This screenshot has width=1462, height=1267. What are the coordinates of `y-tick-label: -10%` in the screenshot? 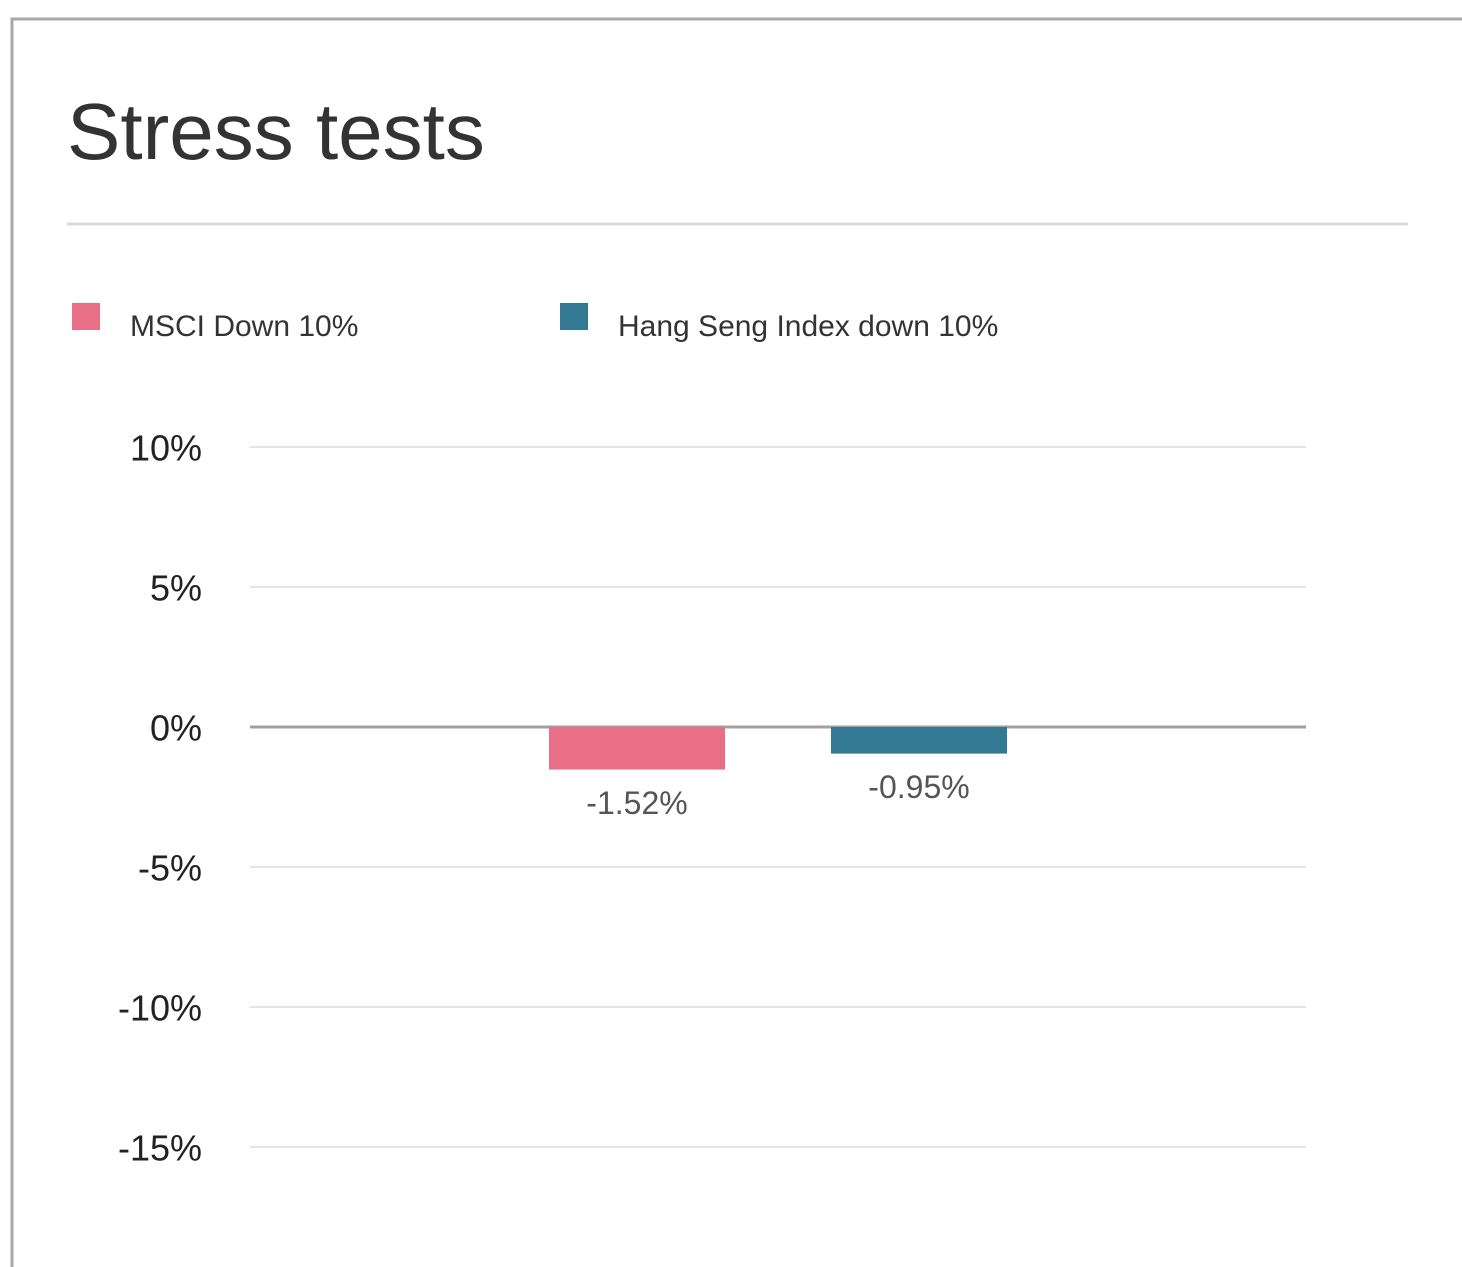 It's located at (160, 1008).